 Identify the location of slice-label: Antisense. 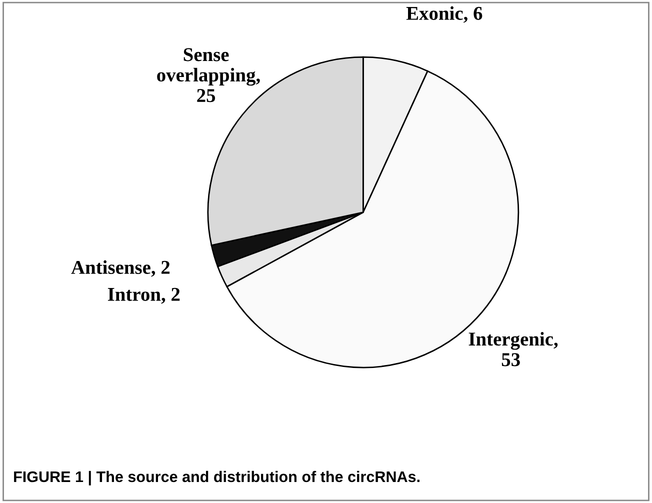
(110, 267).